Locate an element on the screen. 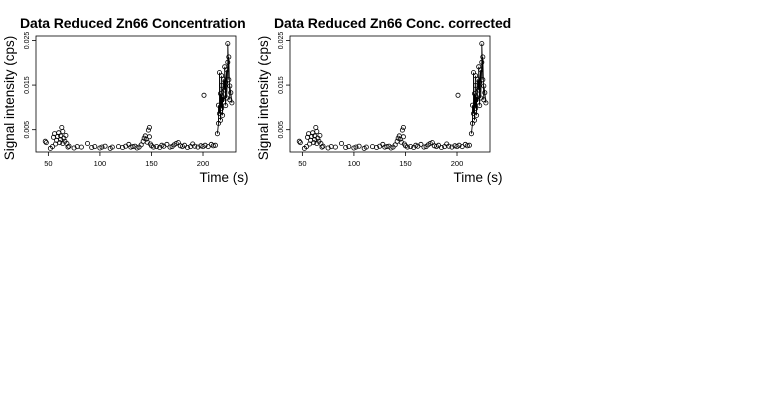 Image resolution: width=760 pixels, height=400 pixels. series-line is located at coordinates (478, 88).